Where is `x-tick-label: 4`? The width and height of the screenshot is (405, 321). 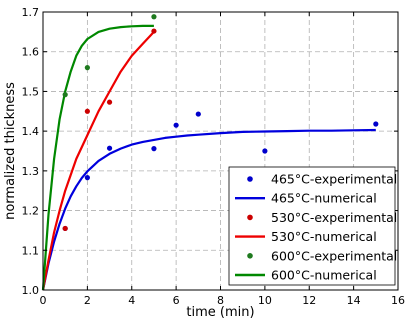 x-tick-label: 4 is located at coordinates (131, 300).